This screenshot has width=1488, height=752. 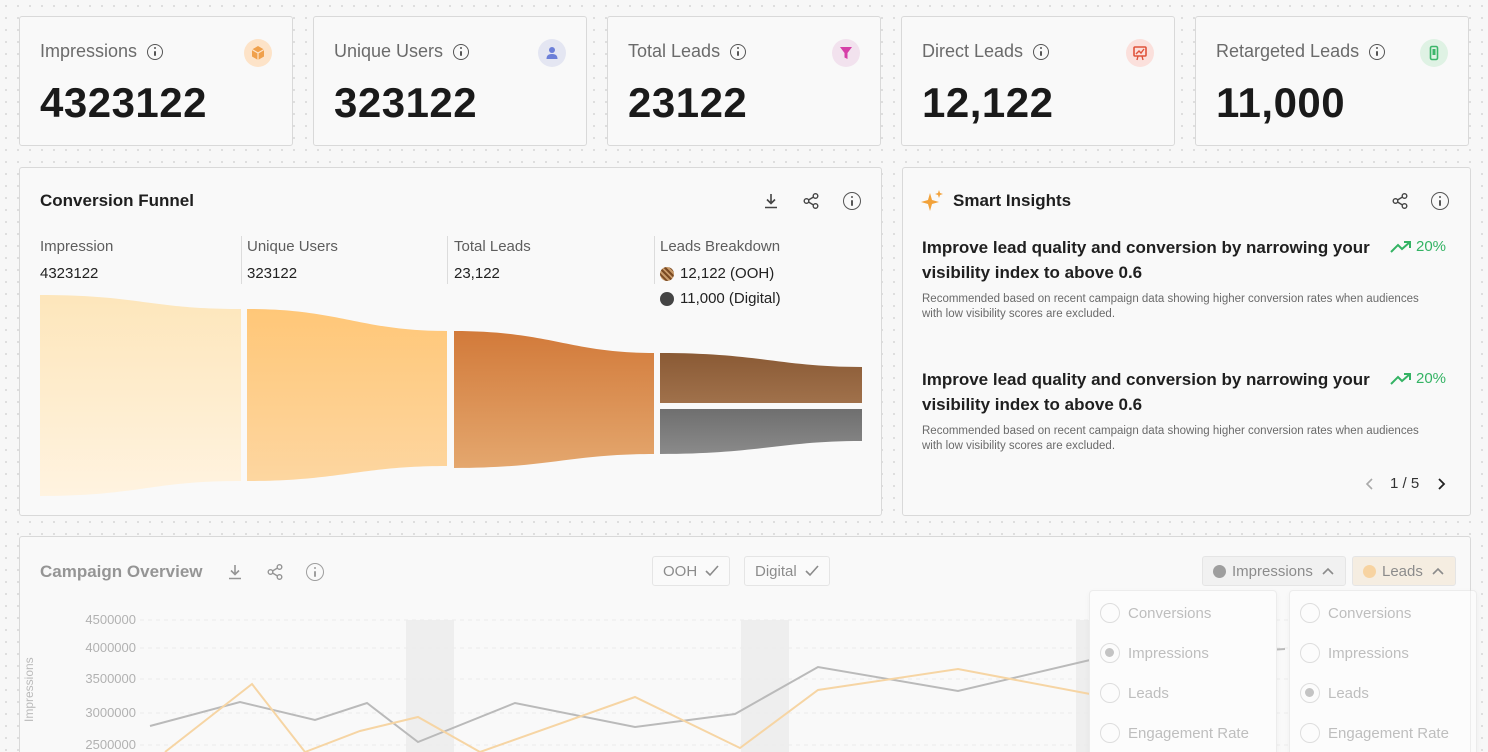 I want to click on funnel-segment-total-leads, so click(x=554, y=399).